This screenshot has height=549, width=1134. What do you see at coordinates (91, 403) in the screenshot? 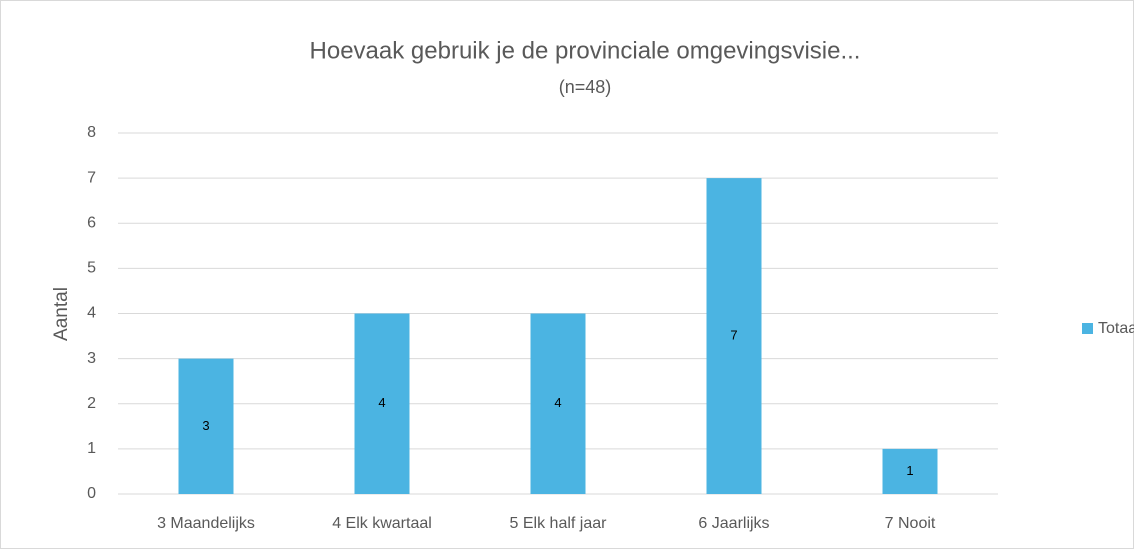
I see `y-tick-label: 2` at bounding box center [91, 403].